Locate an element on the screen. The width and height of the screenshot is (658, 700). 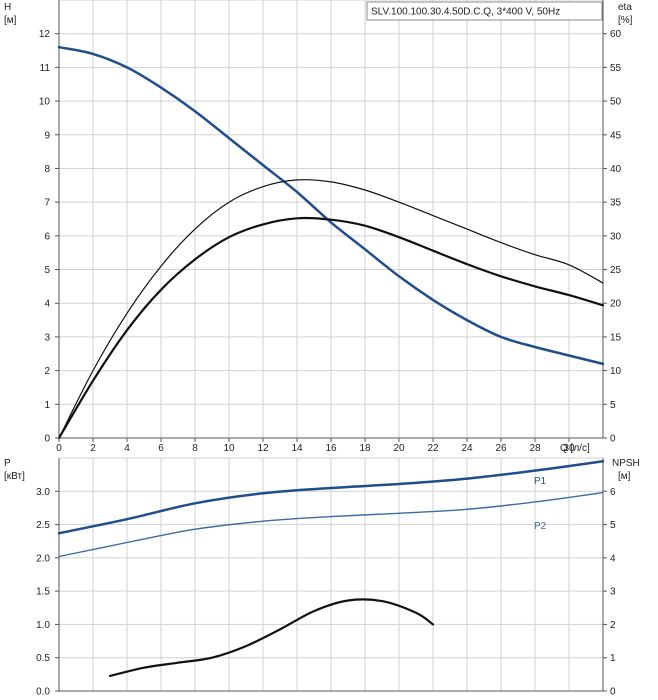
bottom-right-tick-label: 4 is located at coordinates (613, 558).